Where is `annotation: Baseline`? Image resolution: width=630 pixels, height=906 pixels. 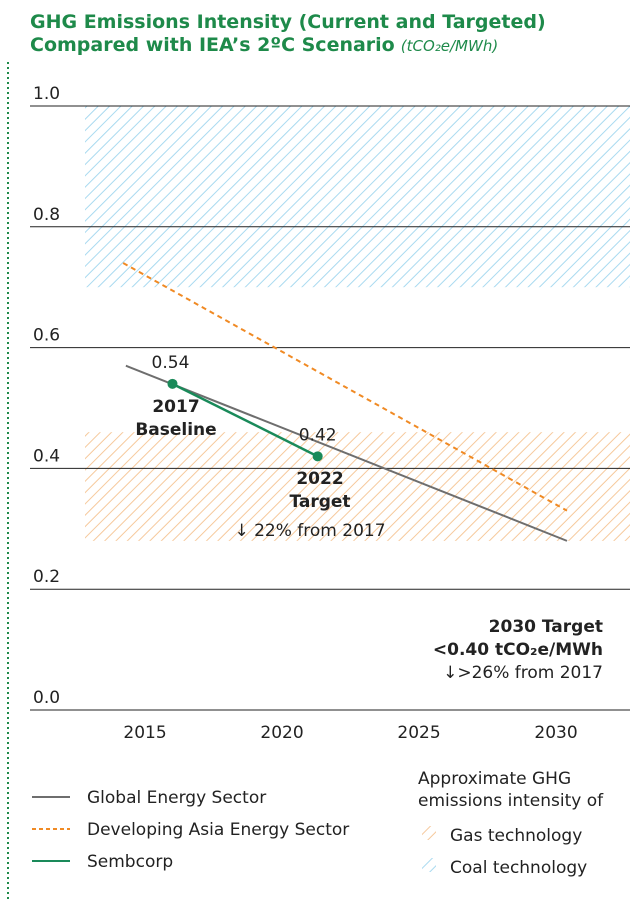
annotation: Baseline is located at coordinates (175, 430).